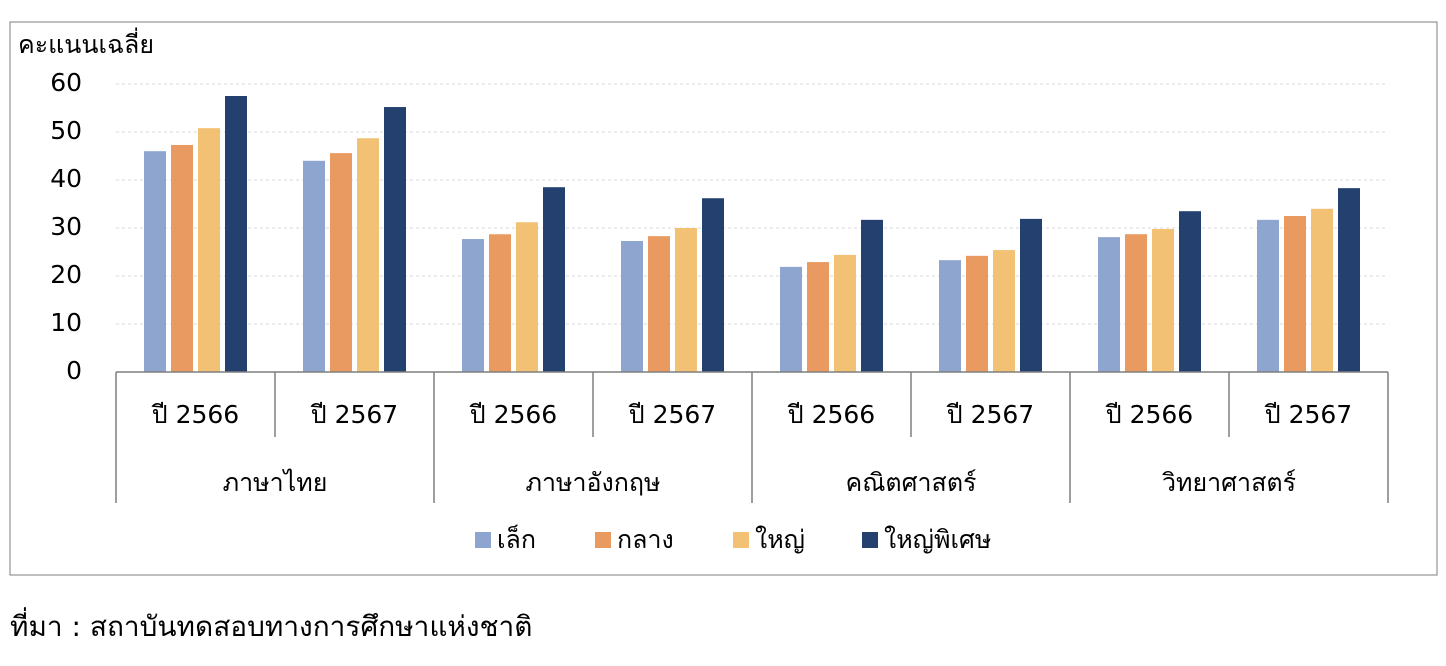 This screenshot has height=666, width=1446. What do you see at coordinates (780, 539) in the screenshot?
I see `legend-label: ใหญ่` at bounding box center [780, 539].